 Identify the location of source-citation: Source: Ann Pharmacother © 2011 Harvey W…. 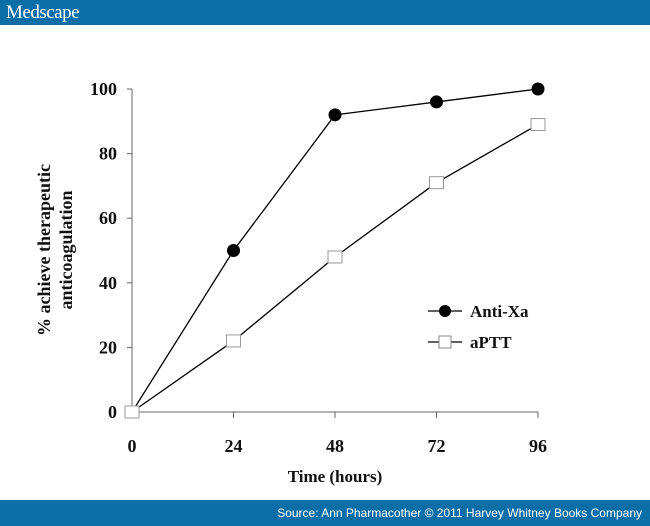
(459, 513).